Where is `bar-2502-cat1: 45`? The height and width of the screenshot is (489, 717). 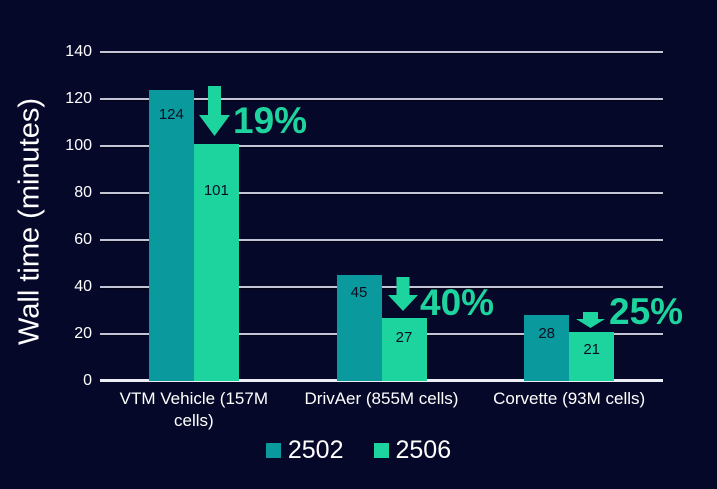 bar-2502-cat1: 45 is located at coordinates (359, 328).